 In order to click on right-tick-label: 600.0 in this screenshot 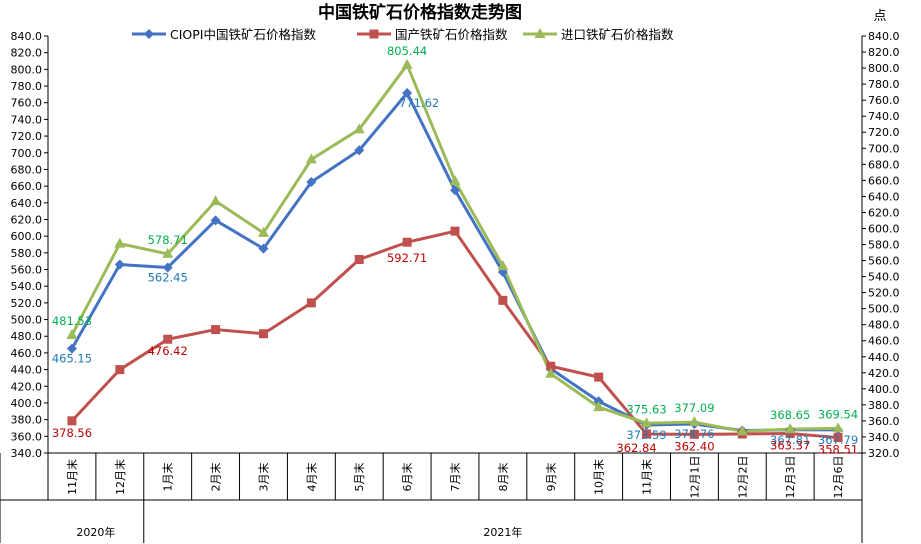, I will do `click(884, 228)`.